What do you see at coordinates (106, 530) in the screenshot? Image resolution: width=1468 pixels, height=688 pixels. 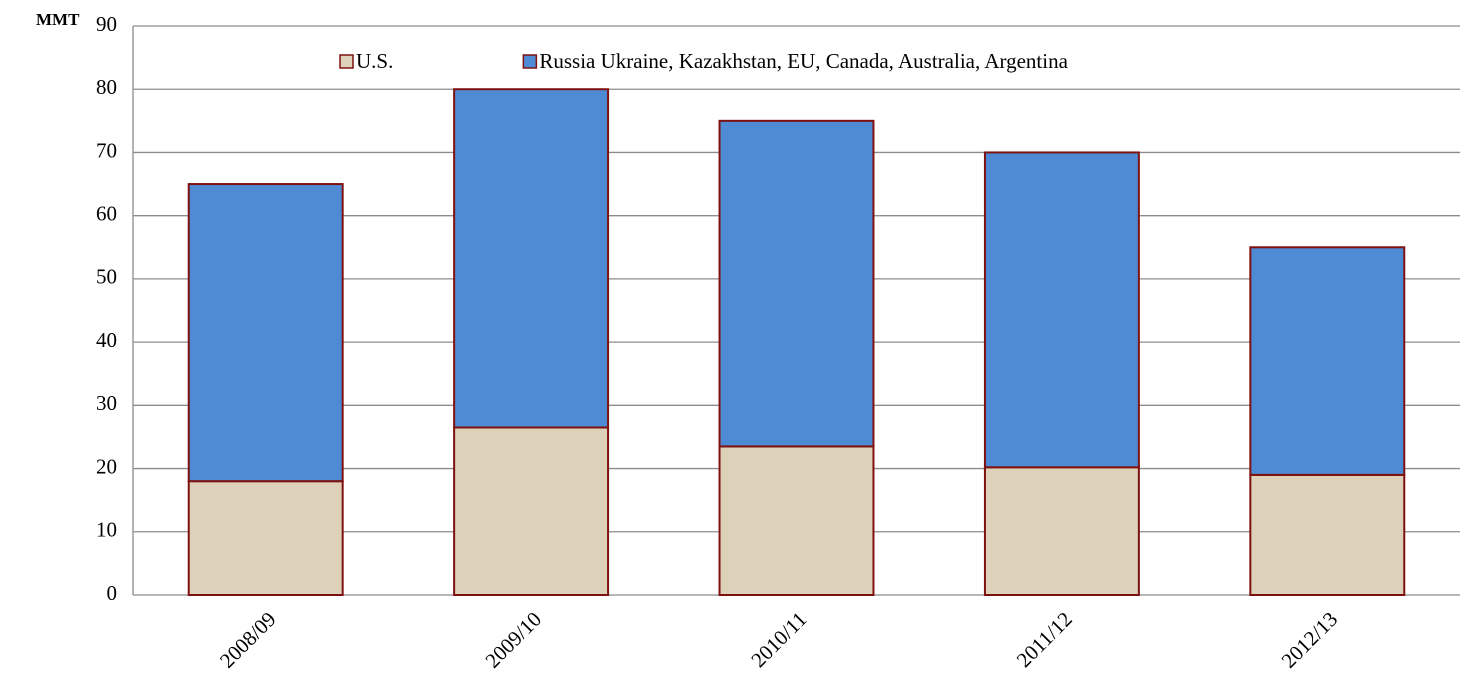 I see `y-tick-label: 10` at bounding box center [106, 530].